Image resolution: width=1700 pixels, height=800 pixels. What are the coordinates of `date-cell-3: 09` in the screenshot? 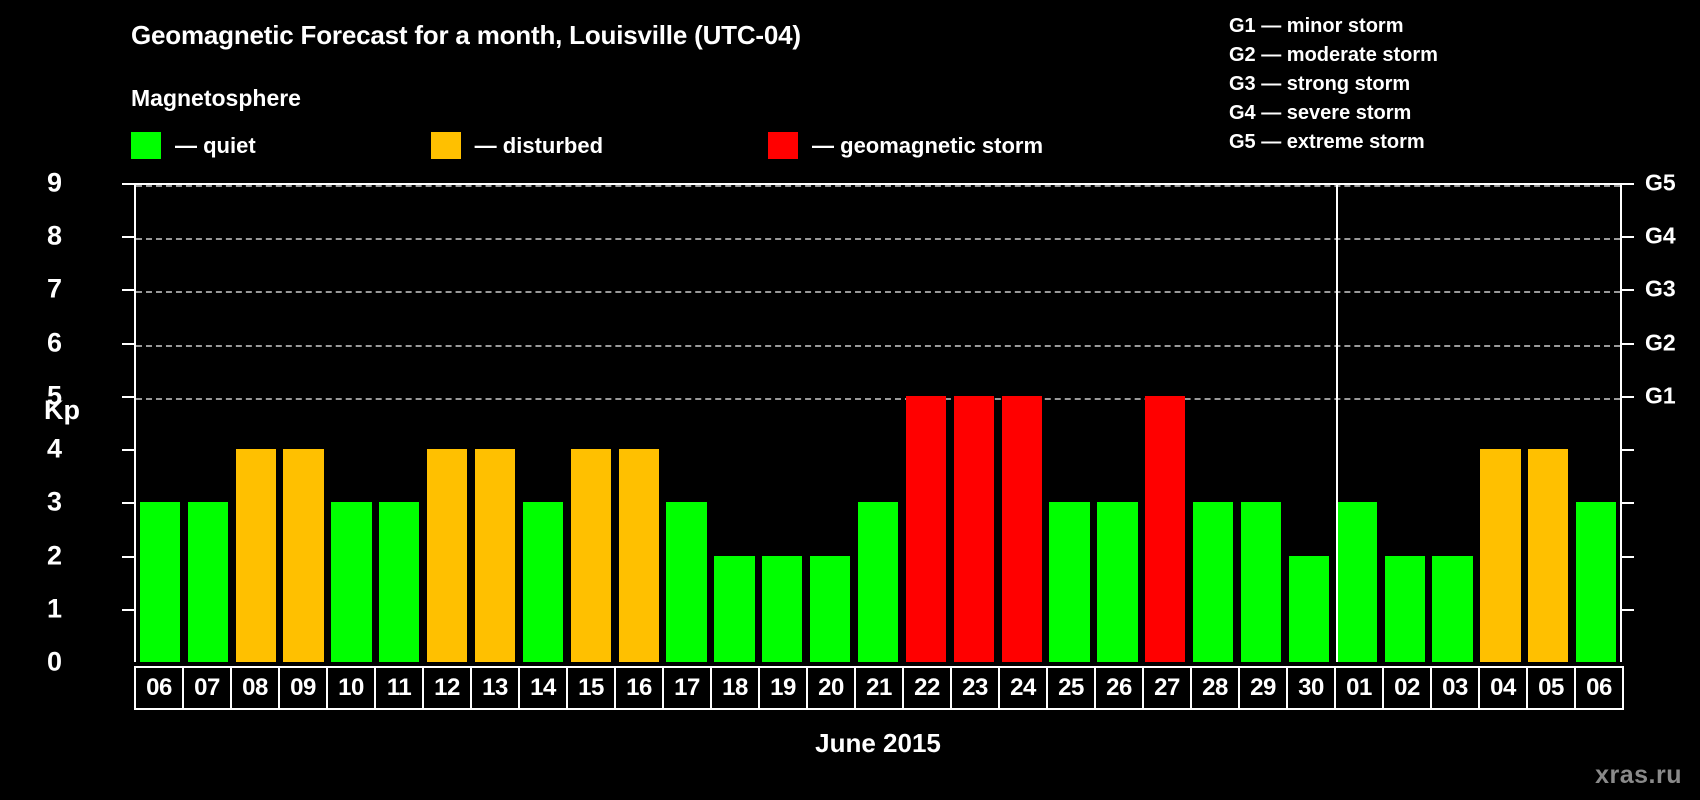 It's located at (303, 688).